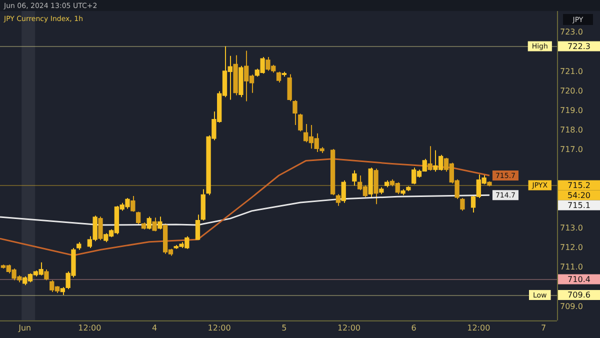  Describe the element at coordinates (571, 91) in the screenshot. I see `y-tick-label: 720.0` at that location.